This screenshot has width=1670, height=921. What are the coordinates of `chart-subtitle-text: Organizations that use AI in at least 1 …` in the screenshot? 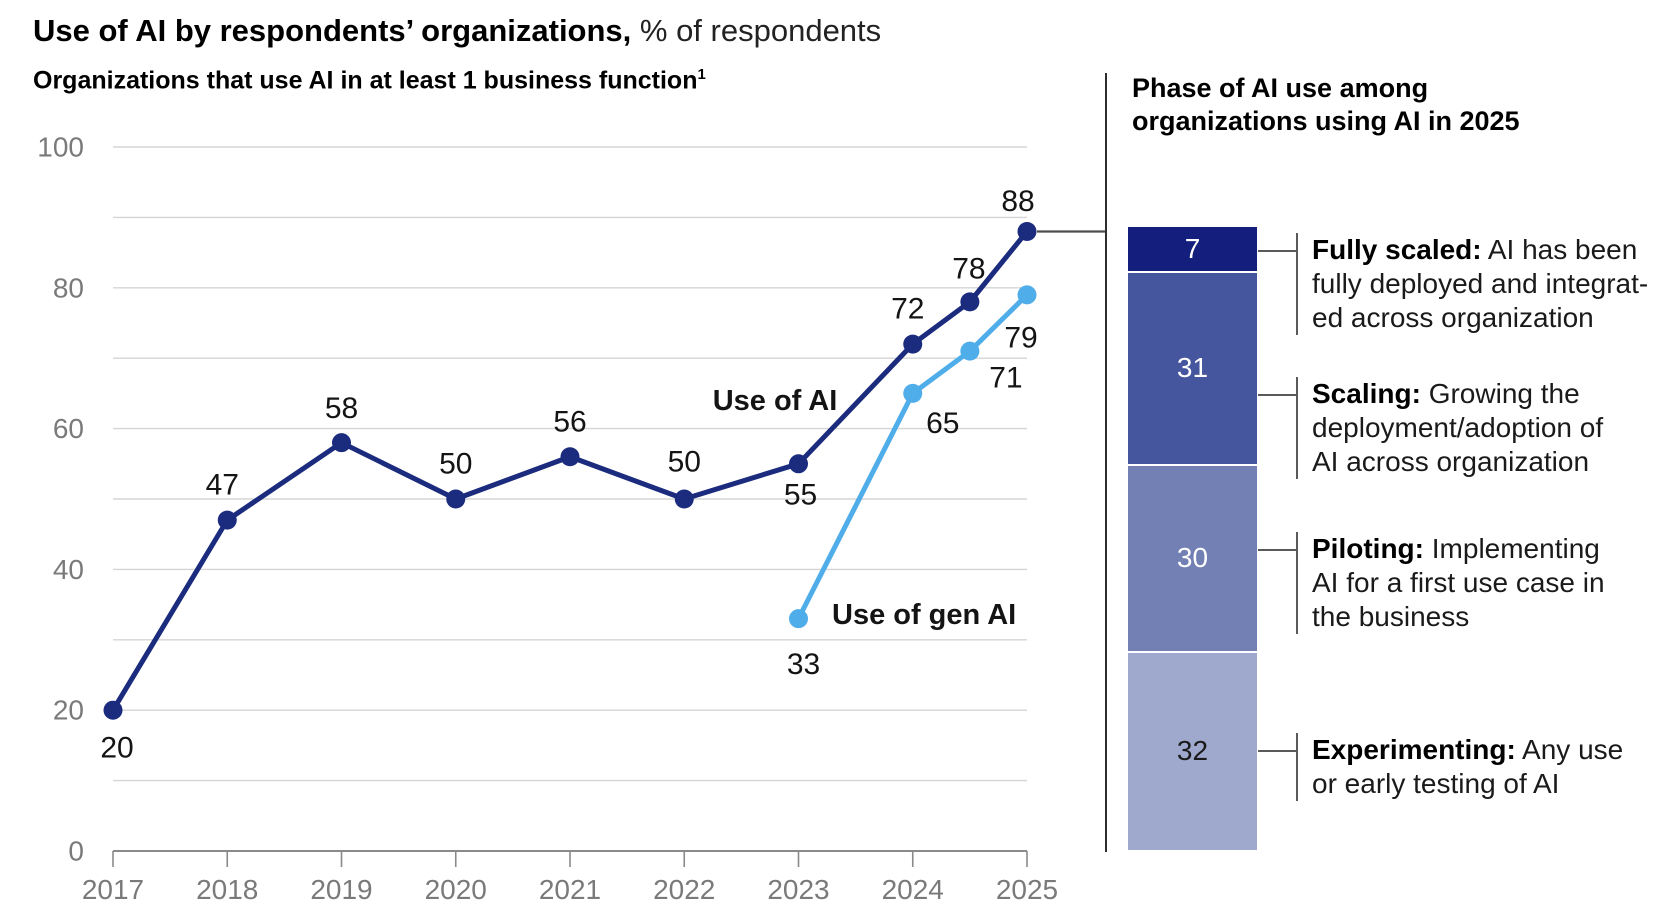 It's located at (365, 80).